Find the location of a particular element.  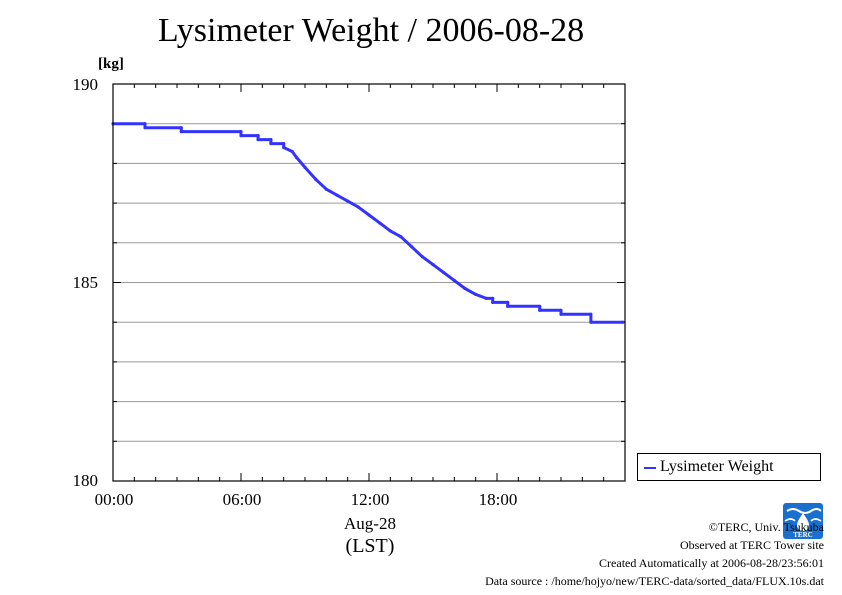

legend-label-lysimeter-weight: Lysimeter Weight is located at coordinates (717, 466).